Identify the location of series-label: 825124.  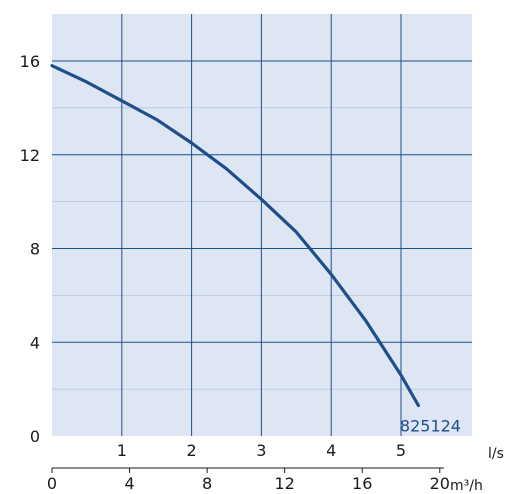
(430, 426).